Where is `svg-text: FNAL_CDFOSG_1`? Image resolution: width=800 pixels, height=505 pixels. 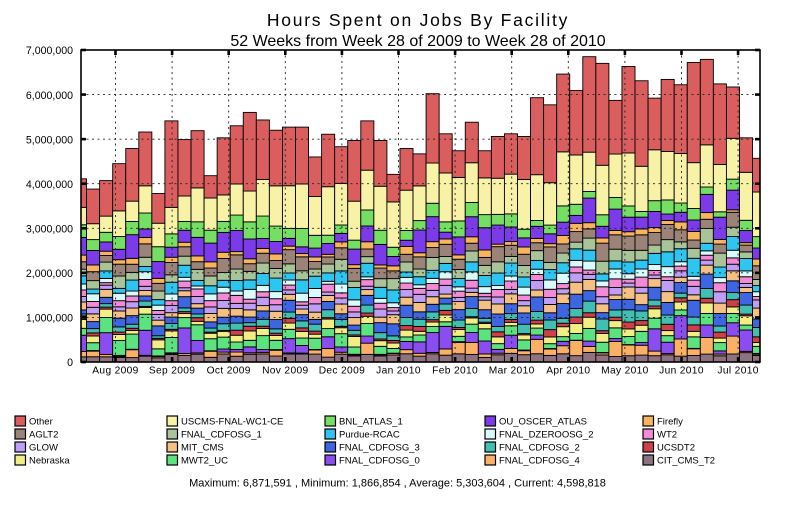 svg-text: FNAL_CDFOSG_1 is located at coordinates (221, 434).